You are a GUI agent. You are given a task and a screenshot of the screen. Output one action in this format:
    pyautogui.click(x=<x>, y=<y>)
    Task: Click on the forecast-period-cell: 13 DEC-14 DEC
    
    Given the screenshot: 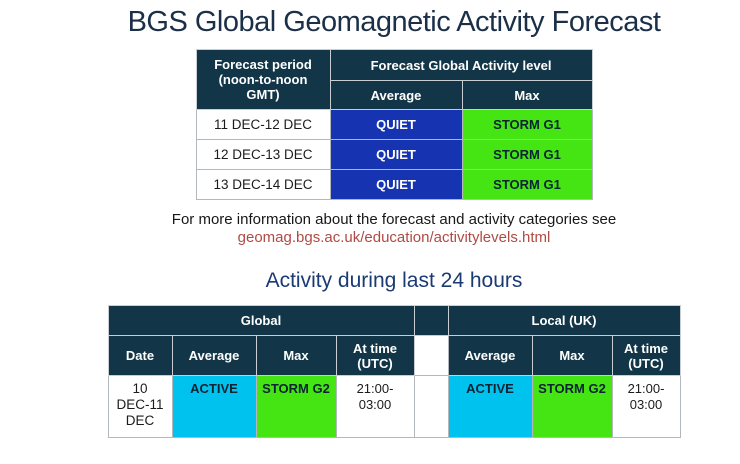 What is the action you would take?
    pyautogui.click(x=263, y=184)
    